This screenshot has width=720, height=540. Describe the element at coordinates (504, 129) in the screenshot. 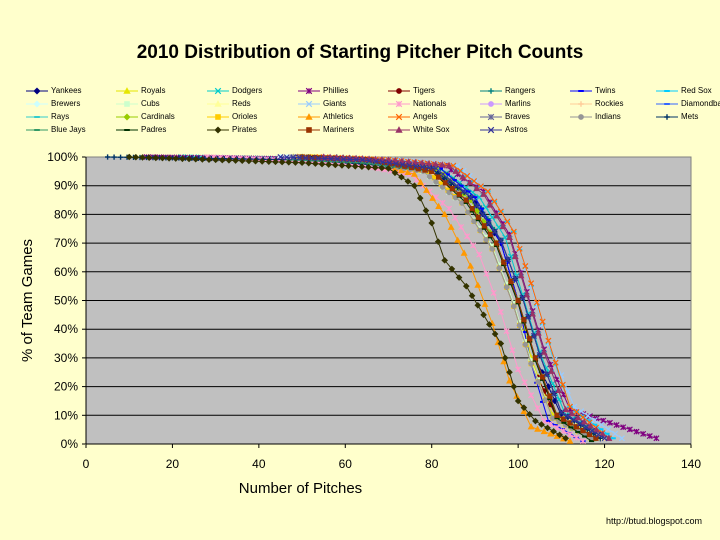

I see `legend-item-astros: Astros` at that location.